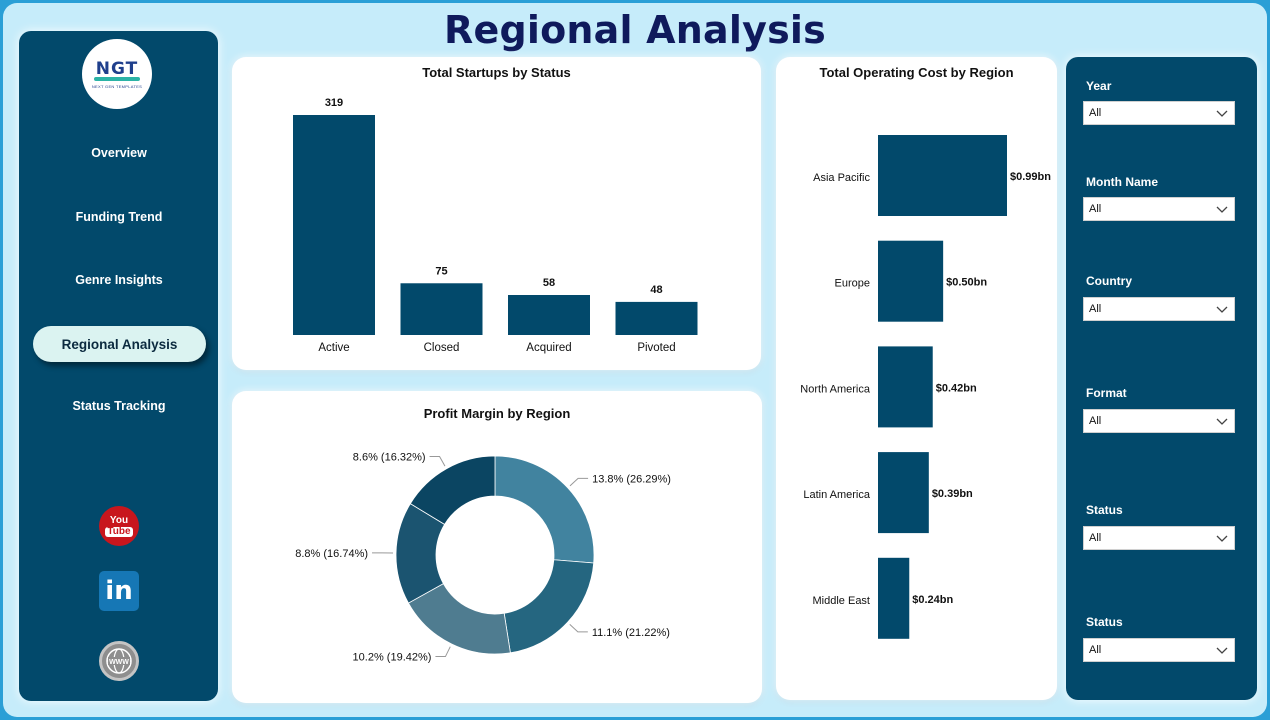 The width and height of the screenshot is (1270, 720). What do you see at coordinates (1159, 650) in the screenshot?
I see `status-dropdown-2: All` at bounding box center [1159, 650].